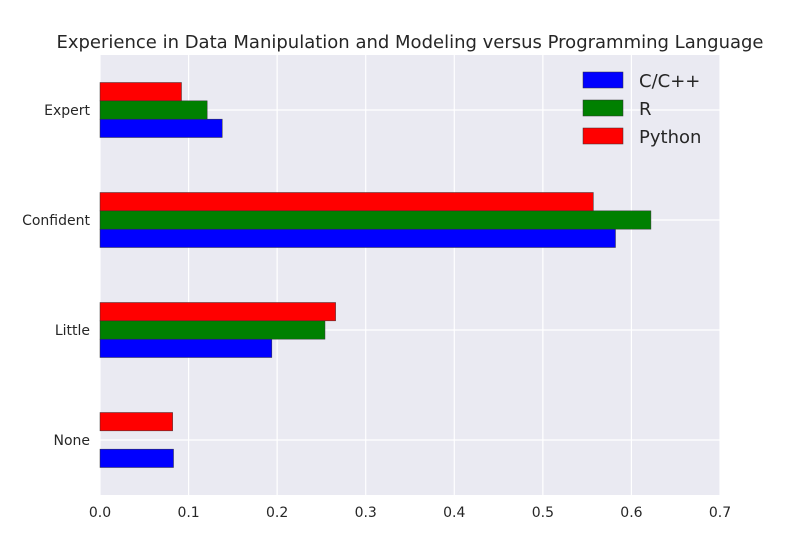  I want to click on x-tick-label: 0.3, so click(366, 513).